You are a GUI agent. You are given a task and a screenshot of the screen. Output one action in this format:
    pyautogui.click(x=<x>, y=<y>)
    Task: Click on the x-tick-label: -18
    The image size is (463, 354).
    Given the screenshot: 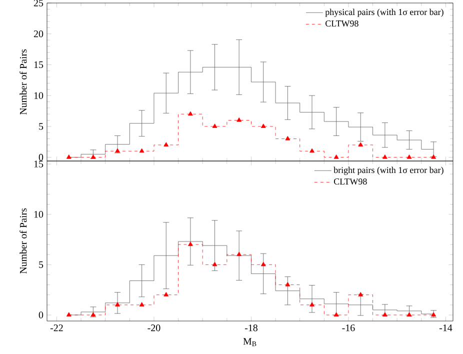 What is the action you would take?
    pyautogui.click(x=251, y=328)
    